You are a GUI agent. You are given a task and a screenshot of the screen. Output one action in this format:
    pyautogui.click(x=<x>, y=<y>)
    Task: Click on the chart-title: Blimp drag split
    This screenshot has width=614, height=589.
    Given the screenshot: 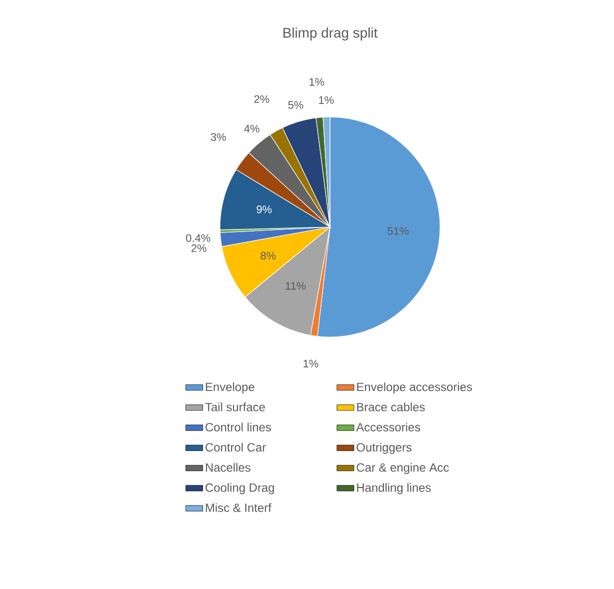 What is the action you would take?
    pyautogui.click(x=330, y=33)
    